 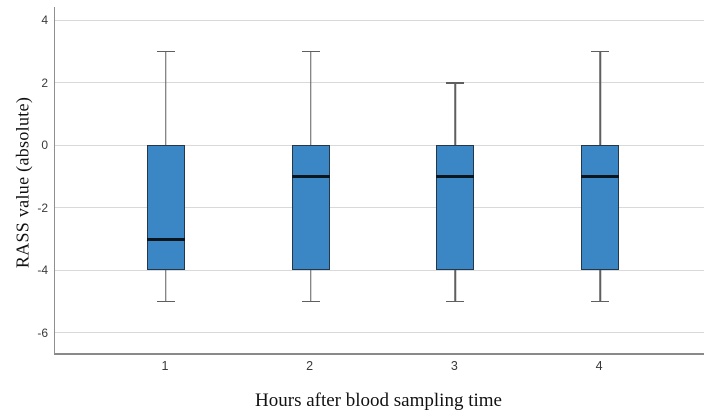 I want to click on y-tick-label: 4, so click(x=44, y=20).